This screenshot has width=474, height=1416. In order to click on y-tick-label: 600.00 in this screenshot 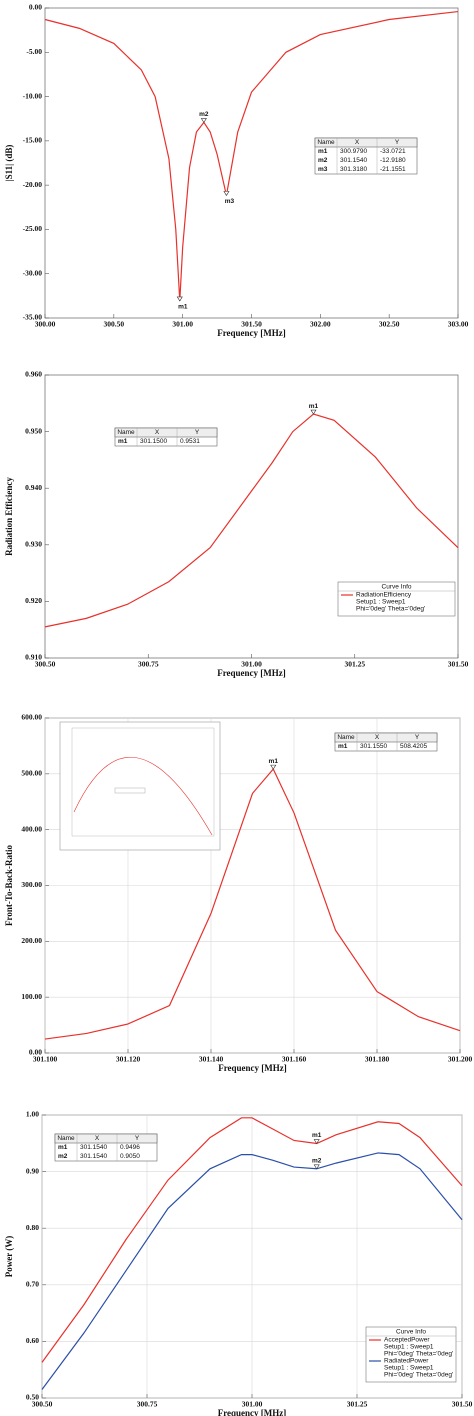, I will do `click(31, 717)`.